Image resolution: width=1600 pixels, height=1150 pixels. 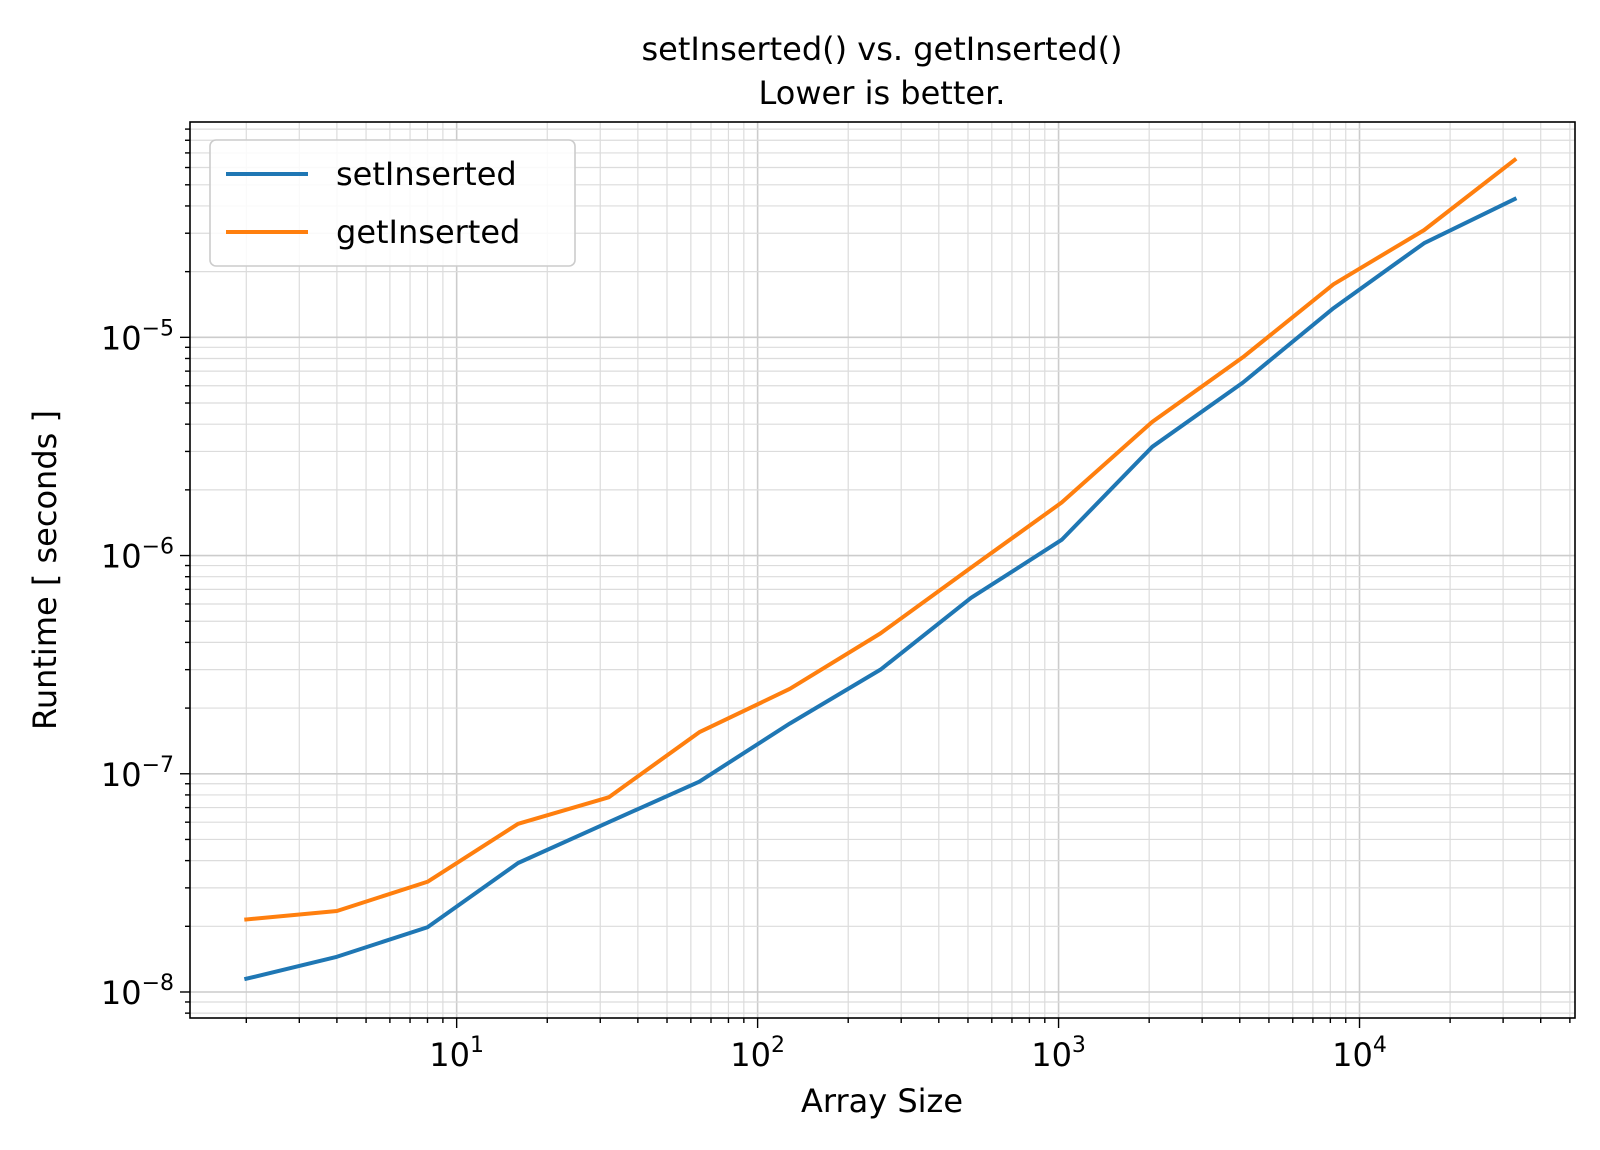 I want to click on legend: setInserted getInserted, so click(x=392, y=203).